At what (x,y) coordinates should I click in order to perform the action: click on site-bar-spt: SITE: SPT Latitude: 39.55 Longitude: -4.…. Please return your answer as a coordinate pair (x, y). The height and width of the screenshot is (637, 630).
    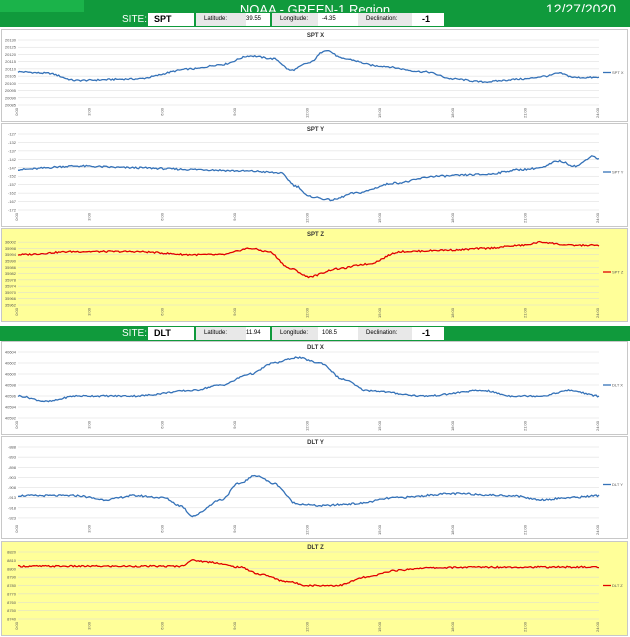
    Looking at the image, I should click on (315, 19).